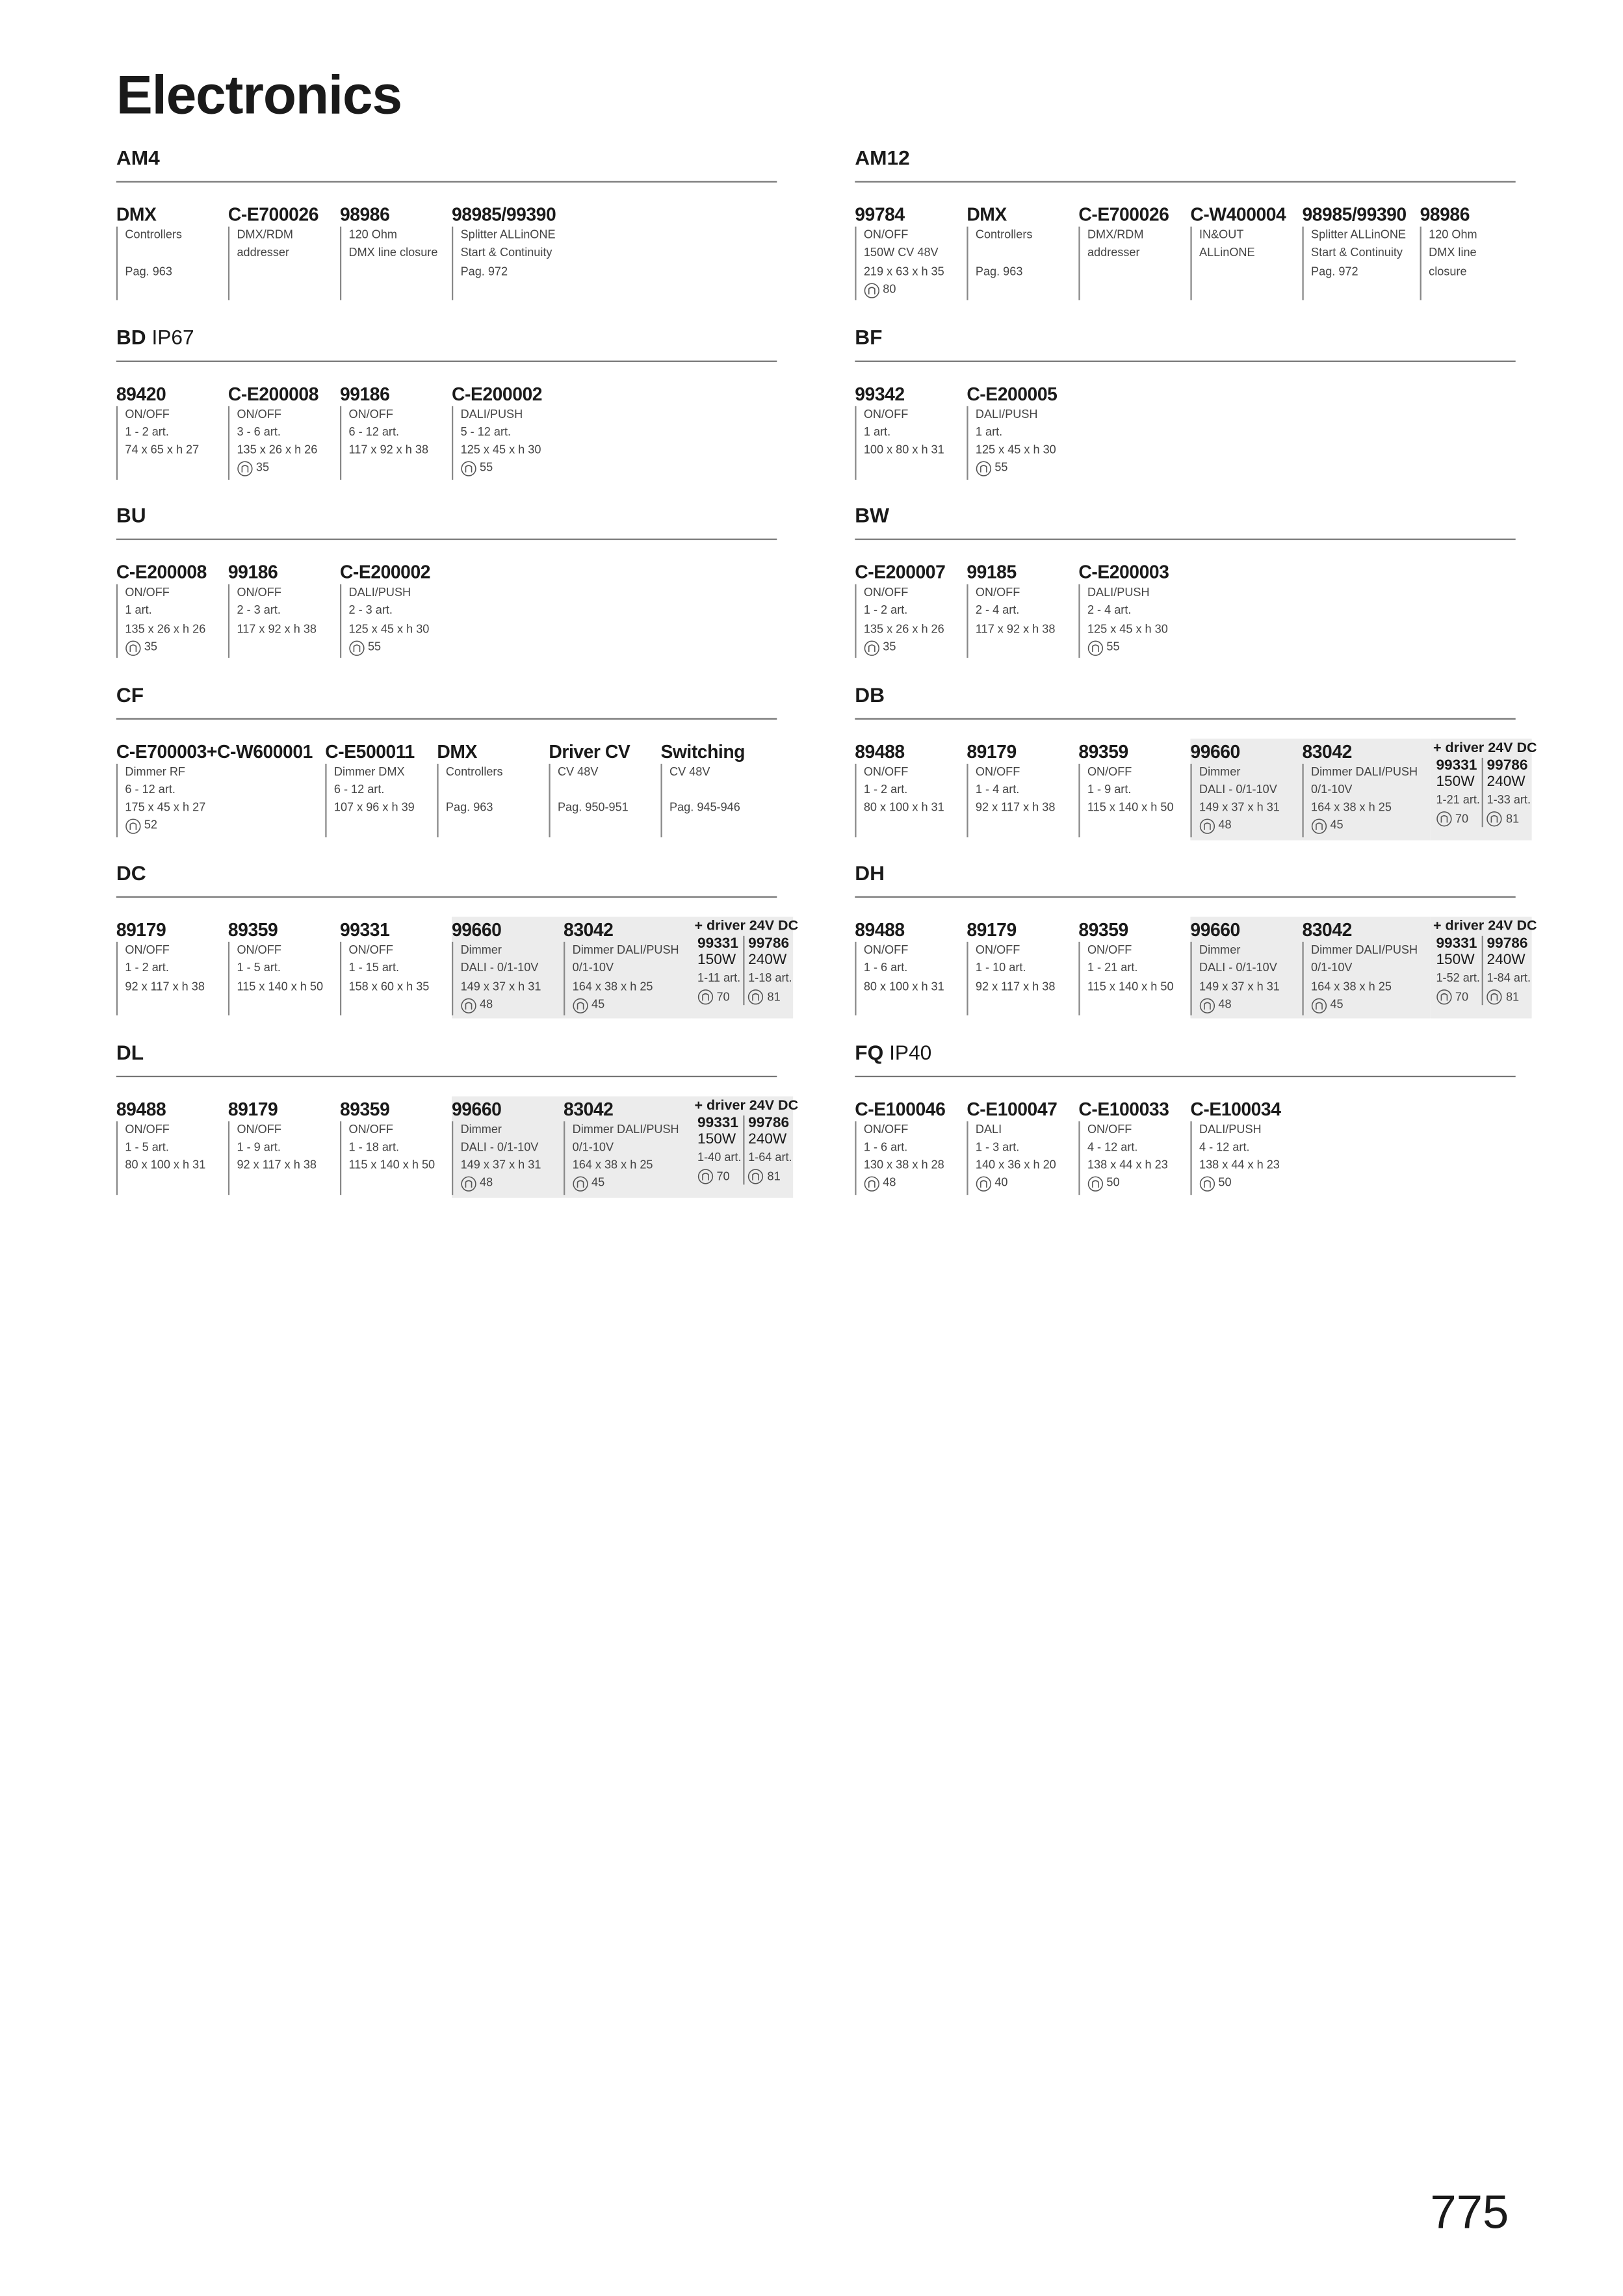 The width and height of the screenshot is (1623, 2296). Describe the element at coordinates (1238, 789) in the screenshot. I see `desc-line: DALI - 0/1-10V` at that location.